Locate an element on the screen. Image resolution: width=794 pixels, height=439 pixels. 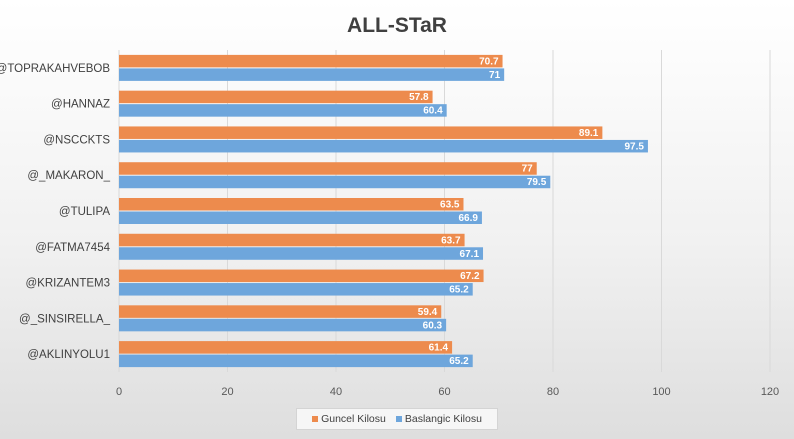
category-label: @TULIPA is located at coordinates (84, 212).